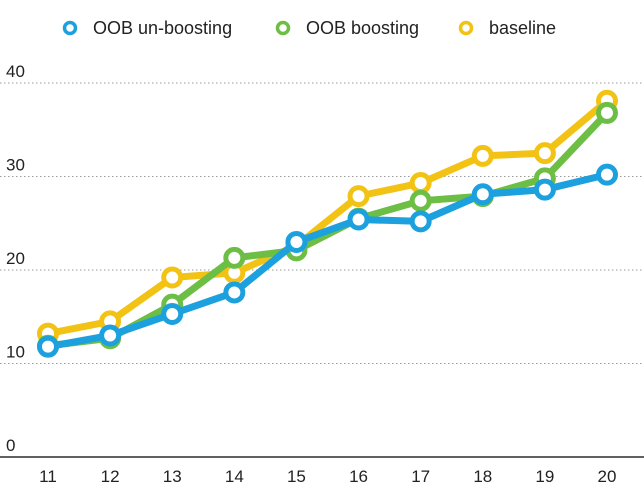 The width and height of the screenshot is (644, 490). I want to click on x-tick-label-19: 19, so click(544, 476).